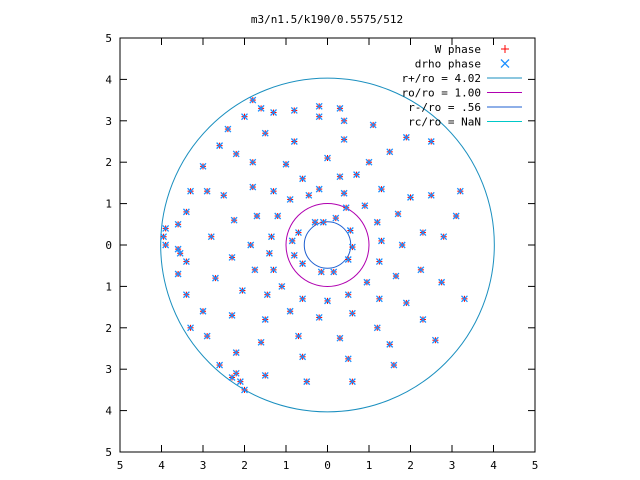 This screenshot has width=640, height=480. What do you see at coordinates (327, 19) in the screenshot?
I see `chart-title: m3/n1.5/k190/0.5575/512` at bounding box center [327, 19].